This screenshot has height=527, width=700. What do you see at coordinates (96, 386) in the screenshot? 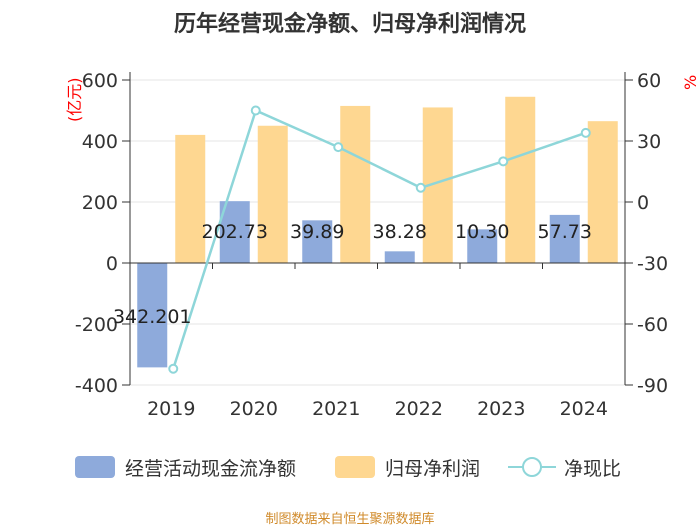
I see `left-axis-tick-label: -400` at bounding box center [96, 386].